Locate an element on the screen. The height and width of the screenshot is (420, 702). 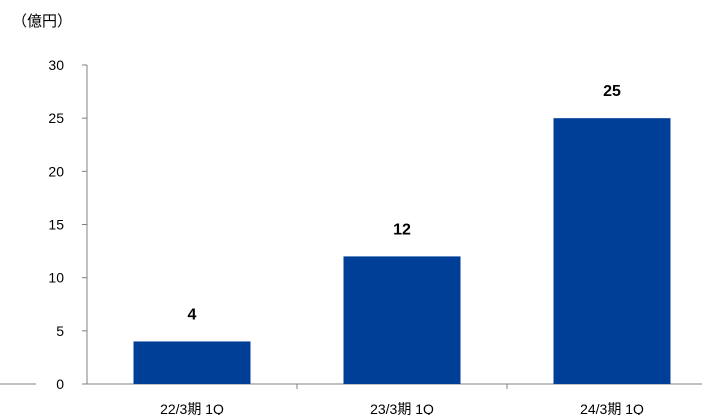
y-tick-label: 25 is located at coordinates (56, 118).